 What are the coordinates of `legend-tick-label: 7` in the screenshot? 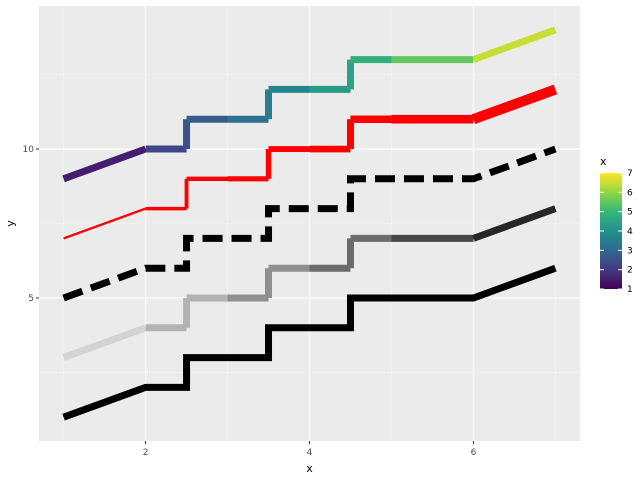 It's located at (630, 174).